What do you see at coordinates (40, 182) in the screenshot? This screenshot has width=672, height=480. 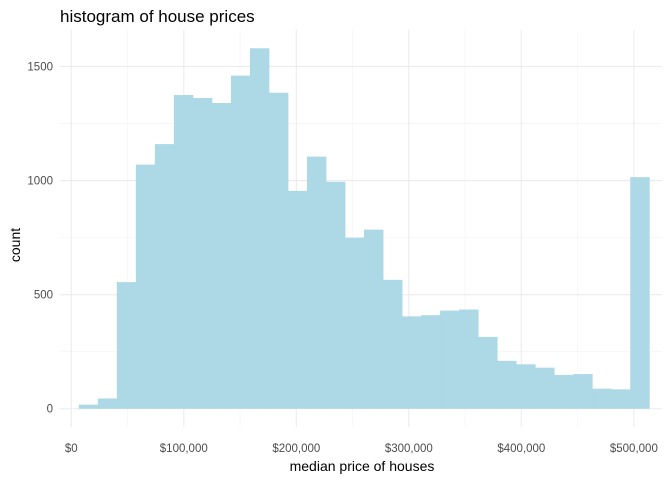 I see `y-tick-label: 1000` at bounding box center [40, 182].